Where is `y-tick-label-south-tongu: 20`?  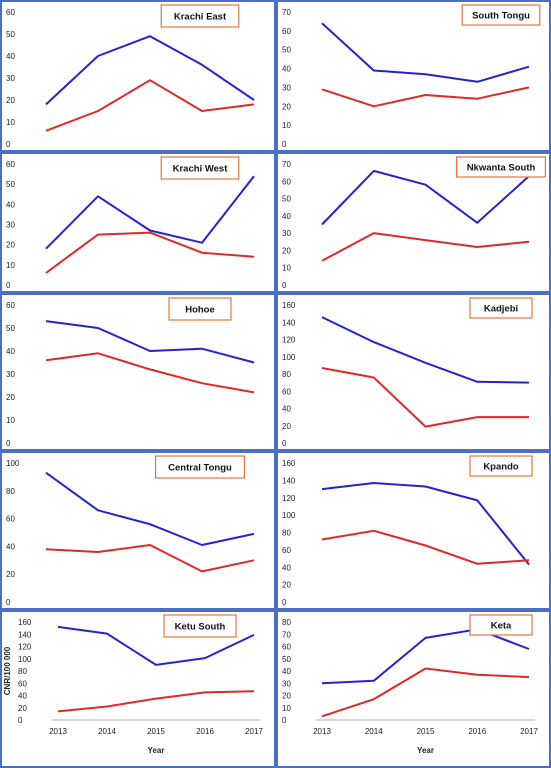
y-tick-label-south-tongu: 20 is located at coordinates (286, 106).